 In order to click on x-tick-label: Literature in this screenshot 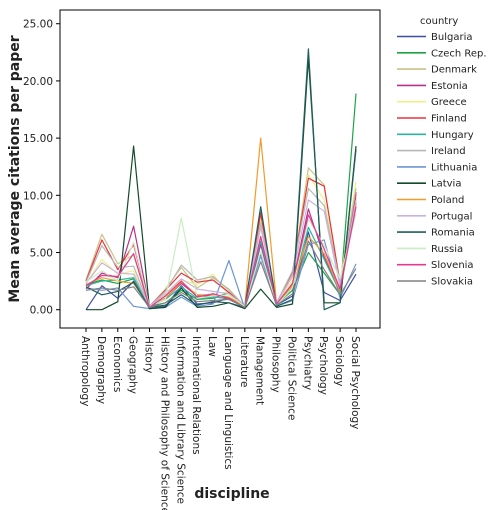, I will do `click(244, 361)`.